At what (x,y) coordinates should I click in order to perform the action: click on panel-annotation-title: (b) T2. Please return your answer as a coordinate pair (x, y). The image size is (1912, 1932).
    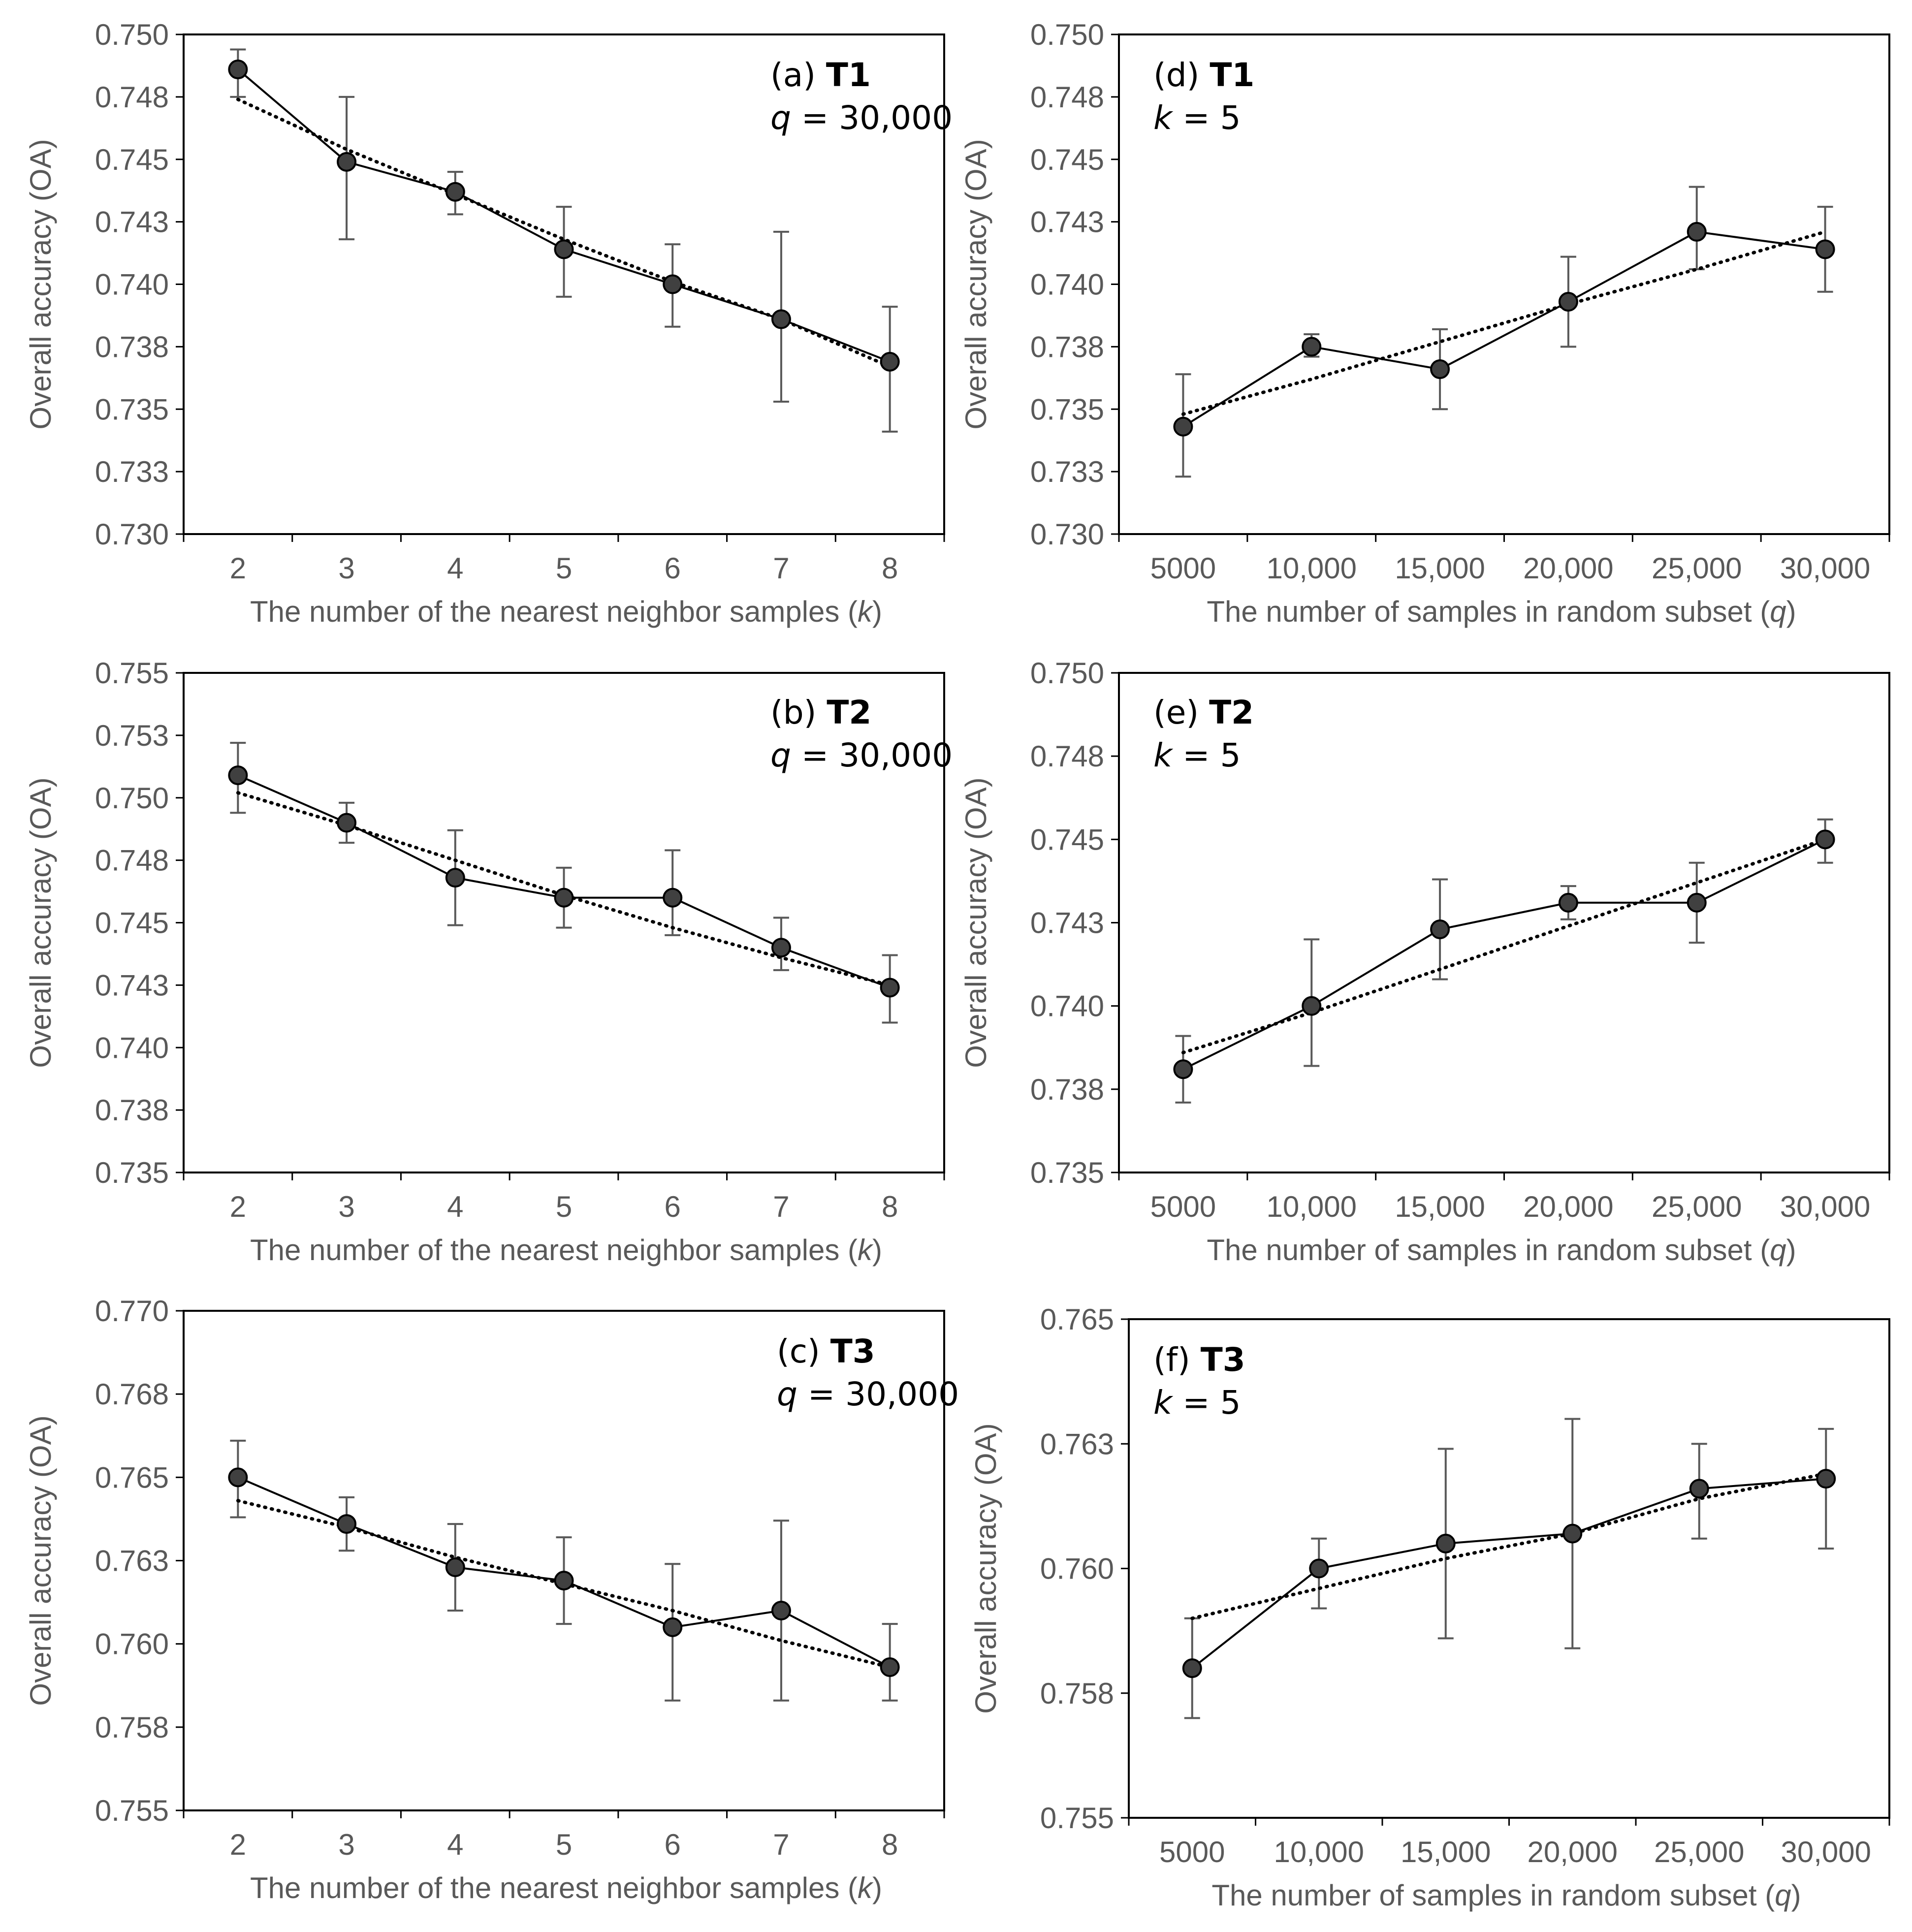
    Looking at the image, I should click on (821, 712).